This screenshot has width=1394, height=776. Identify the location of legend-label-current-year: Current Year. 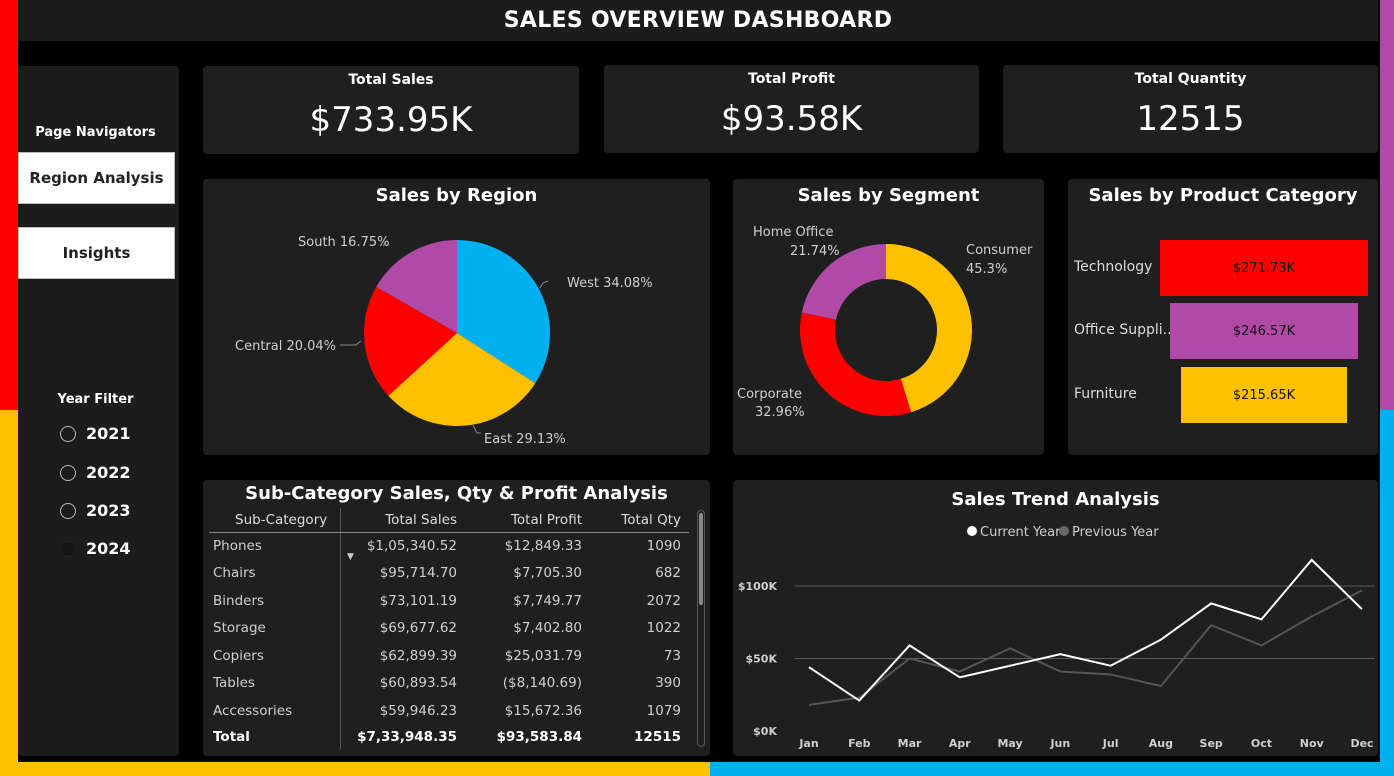
(1020, 532).